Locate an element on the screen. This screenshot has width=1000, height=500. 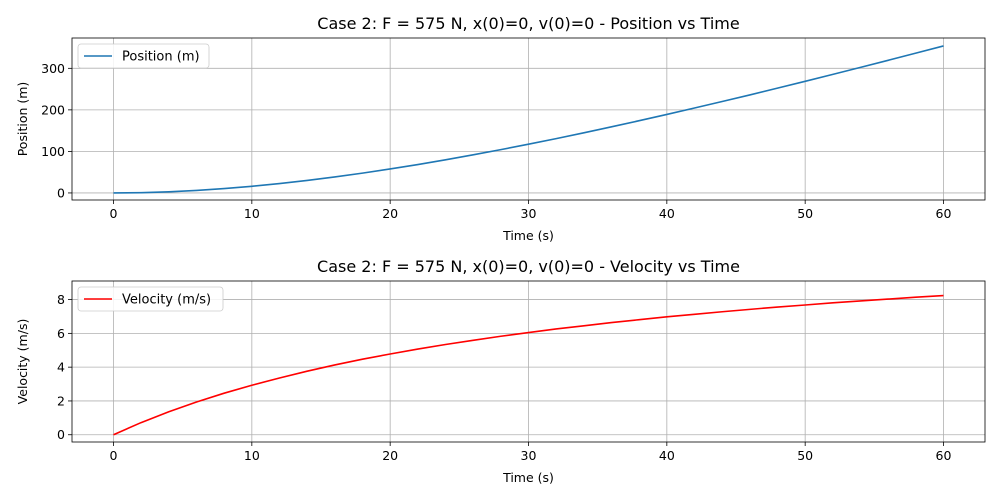
legend-label: Velocity (m/s) is located at coordinates (166, 300).